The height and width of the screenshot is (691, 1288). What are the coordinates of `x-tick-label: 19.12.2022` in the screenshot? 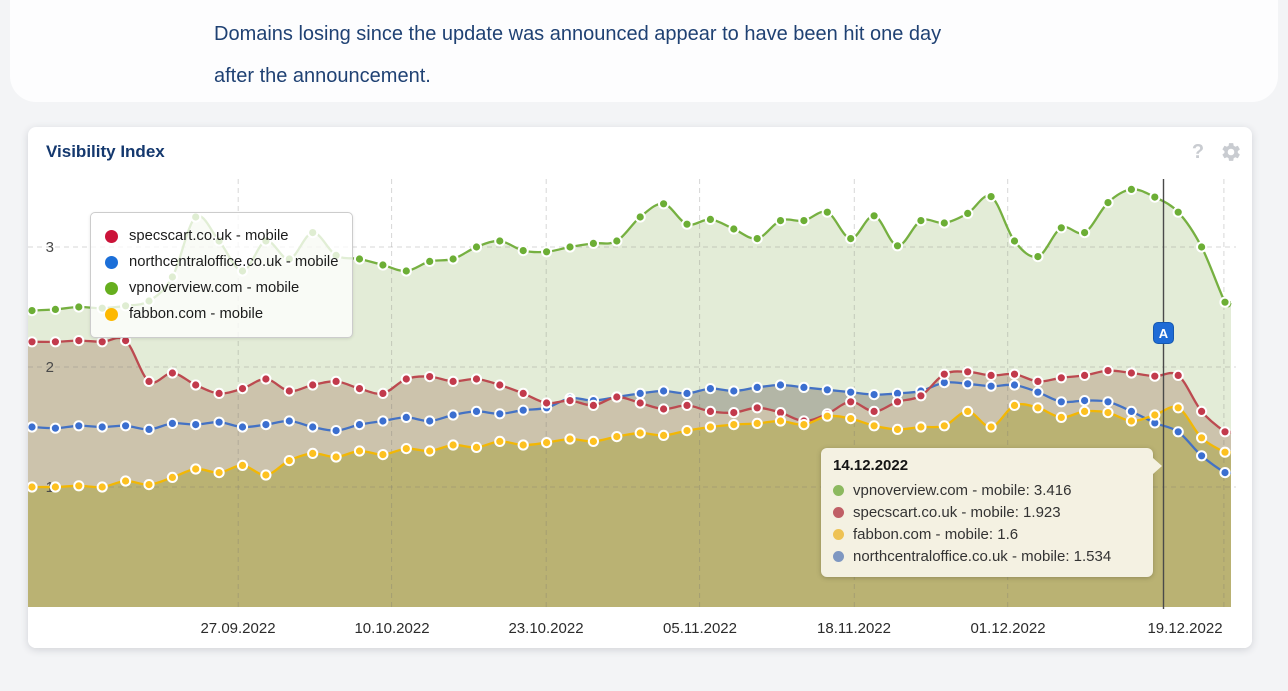 It's located at (1185, 628).